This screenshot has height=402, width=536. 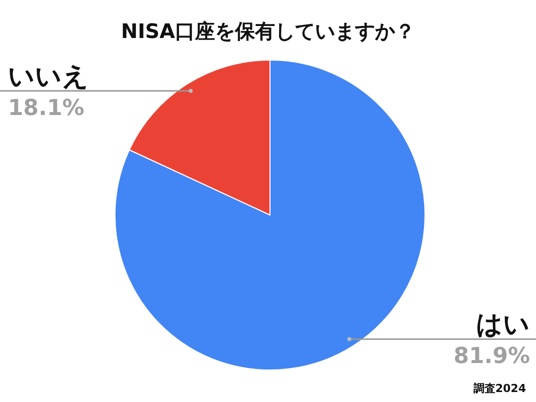 What do you see at coordinates (499, 388) in the screenshot?
I see `text: 調査2024` at bounding box center [499, 388].